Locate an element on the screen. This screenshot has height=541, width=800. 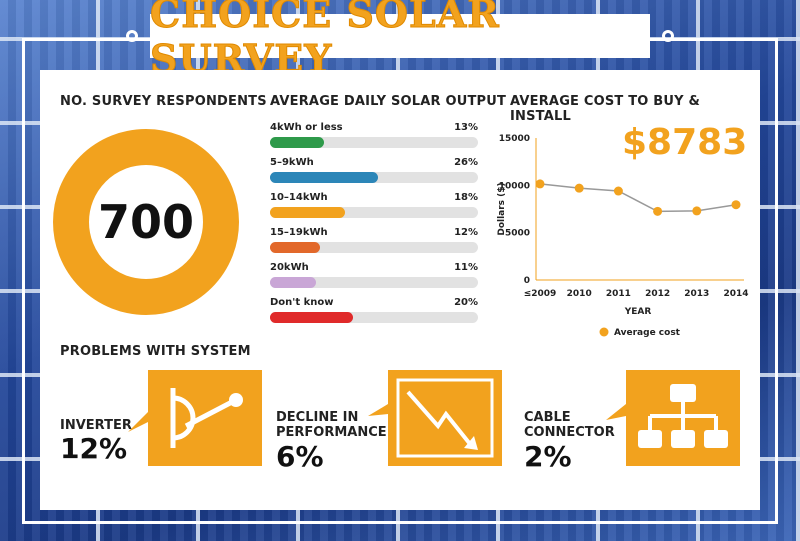
x-tick-label: 2012 is located at coordinates (657, 294).